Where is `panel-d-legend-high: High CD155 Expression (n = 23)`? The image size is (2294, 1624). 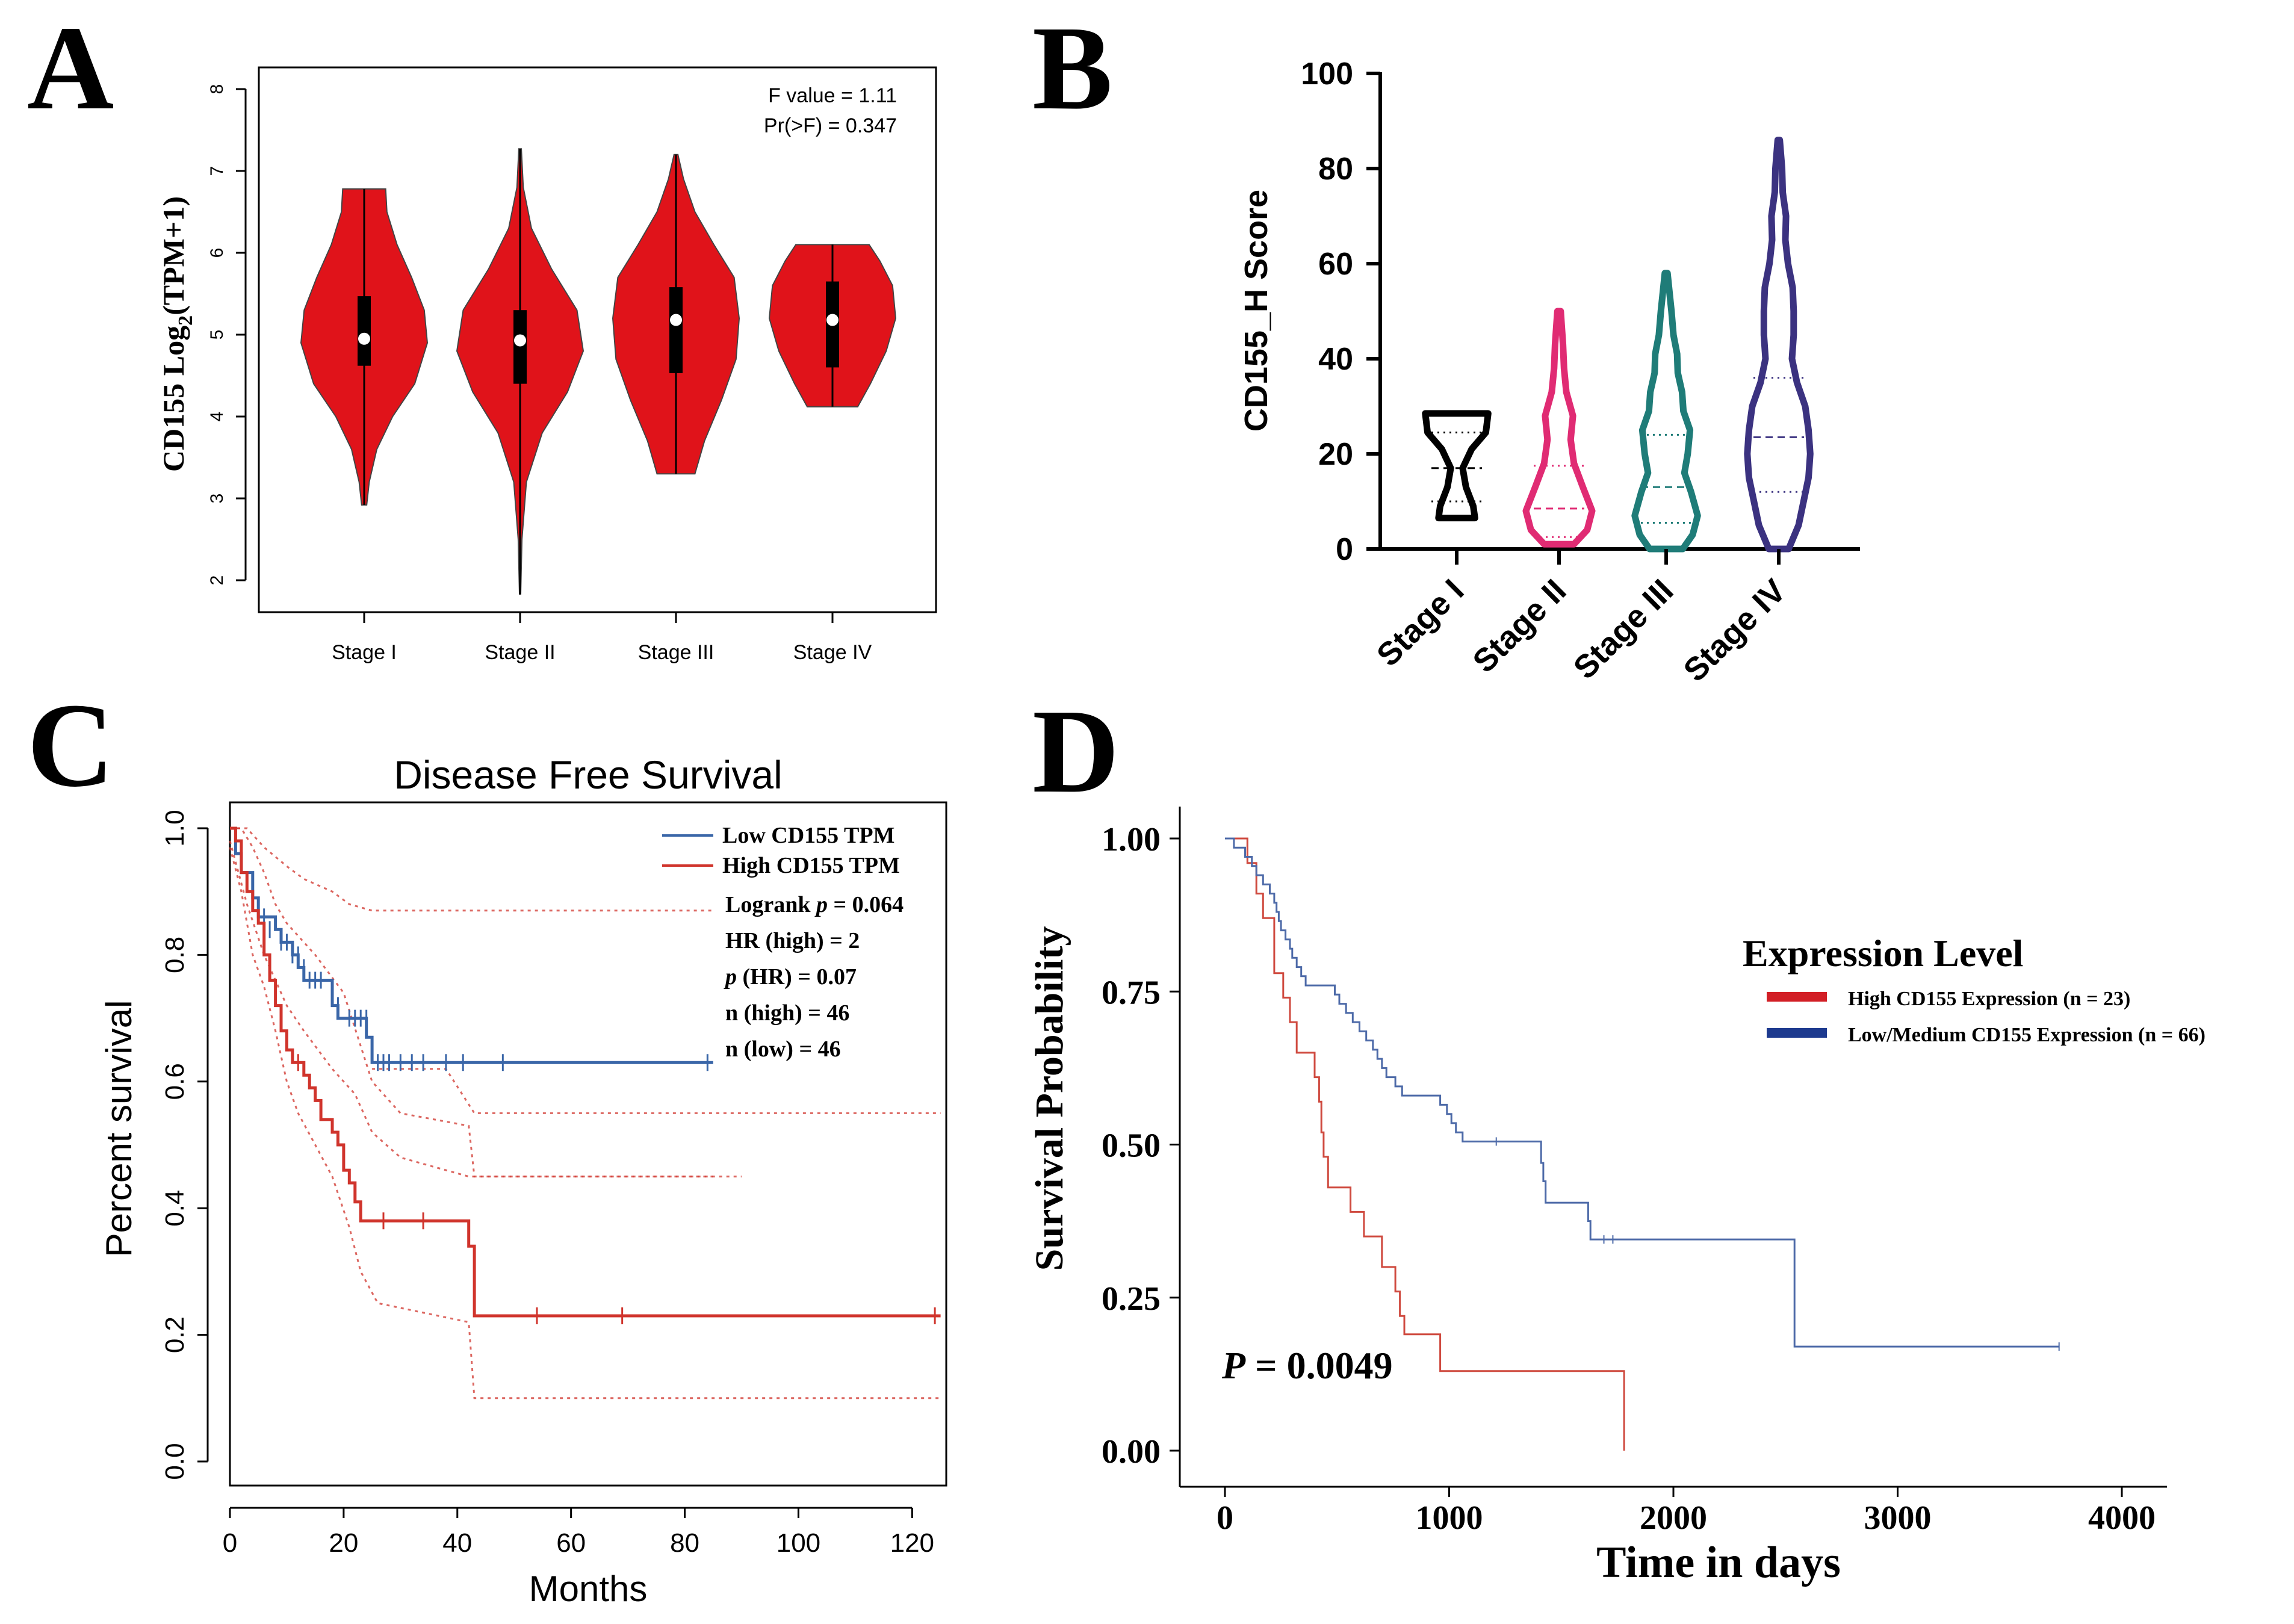 panel-d-legend-high: High CD155 Expression (n = 23) is located at coordinates (1989, 999).